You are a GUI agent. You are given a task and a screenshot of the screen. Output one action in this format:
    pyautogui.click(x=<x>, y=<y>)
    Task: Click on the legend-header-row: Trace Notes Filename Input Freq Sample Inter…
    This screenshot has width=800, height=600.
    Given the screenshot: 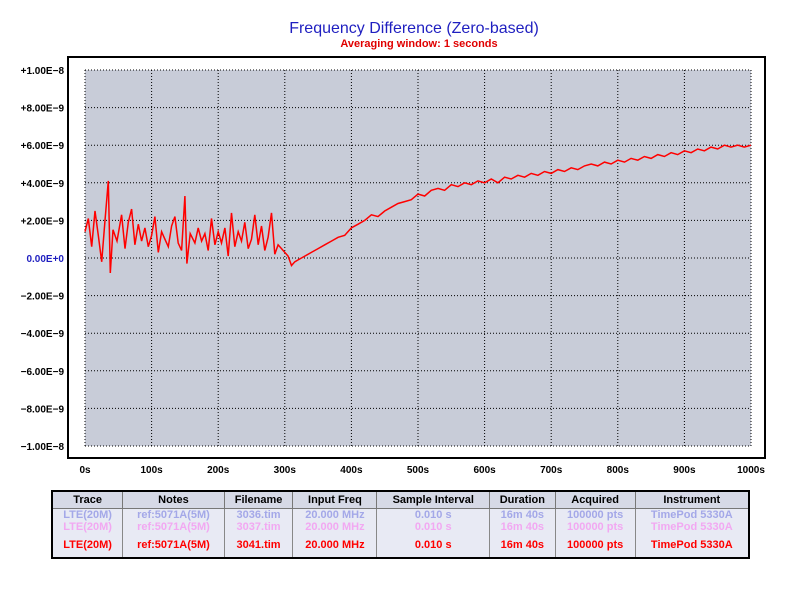 What is the action you would take?
    pyautogui.click(x=400, y=499)
    